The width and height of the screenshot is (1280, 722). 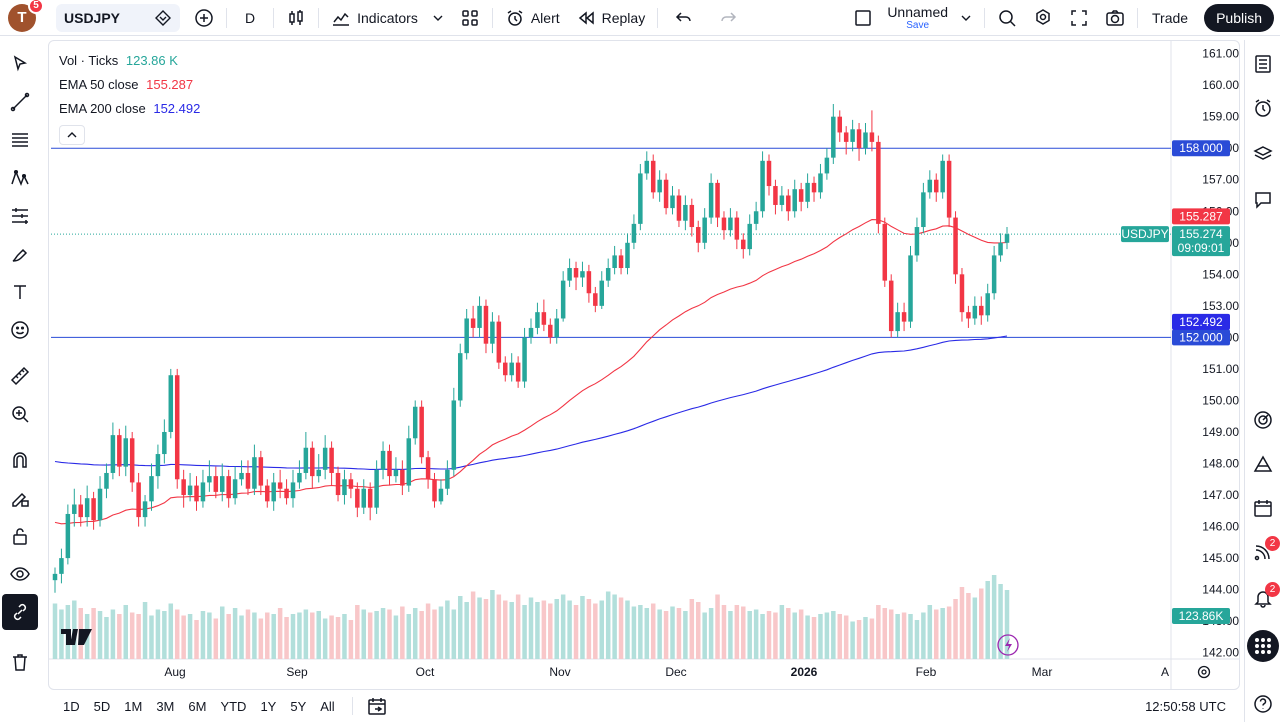 What do you see at coordinates (1239, 17) in the screenshot?
I see `publish-button: Publish` at bounding box center [1239, 17].